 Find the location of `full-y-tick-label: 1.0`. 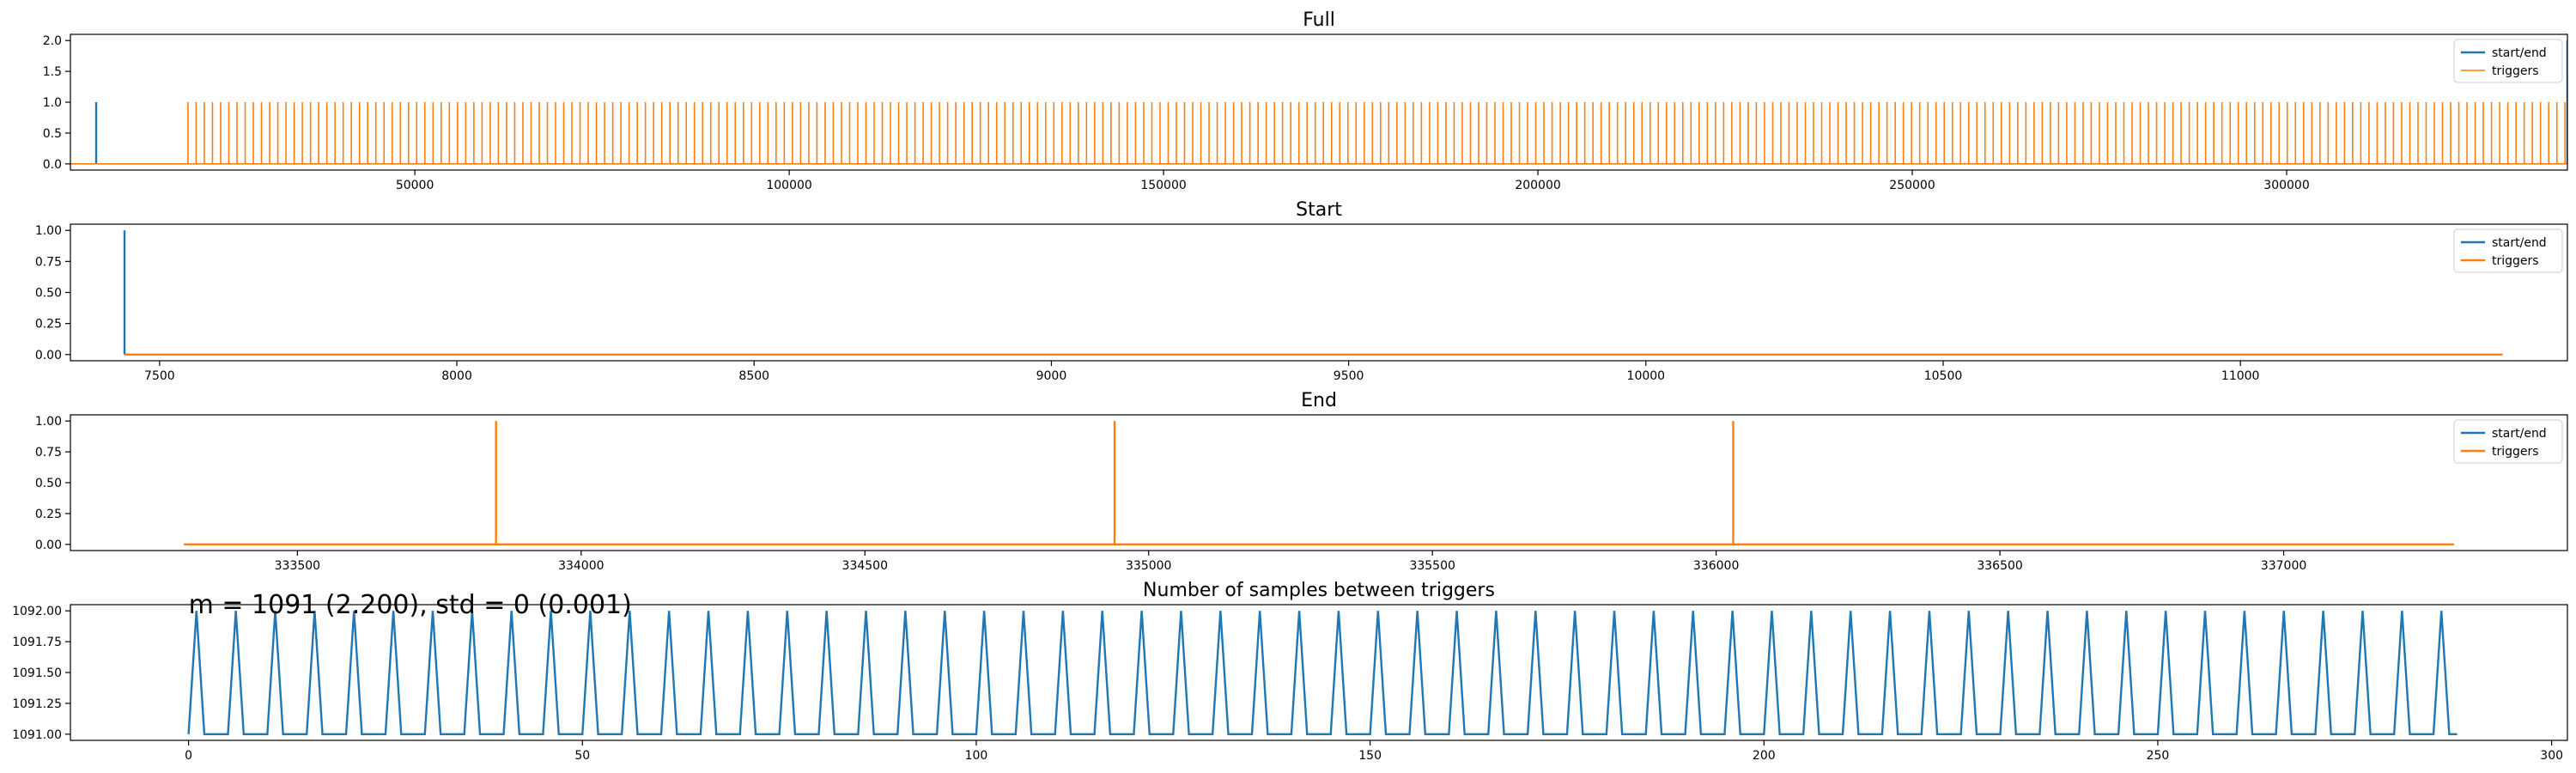

full-y-tick-label: 1.0 is located at coordinates (52, 103).